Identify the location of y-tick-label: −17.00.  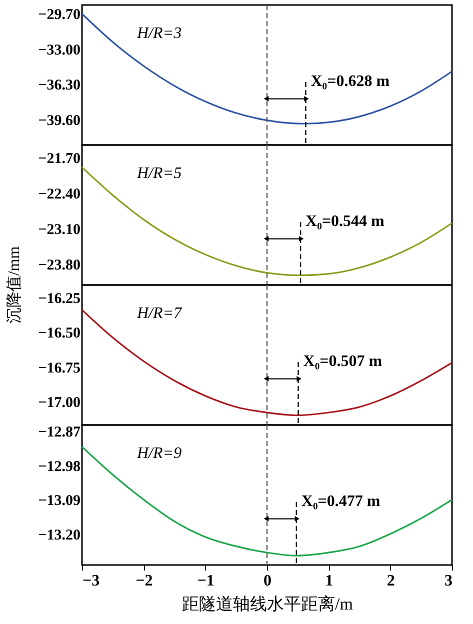
(59, 402).